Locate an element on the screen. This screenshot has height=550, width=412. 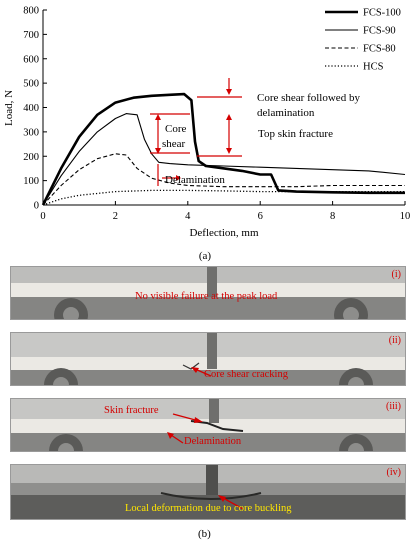
legend: FCS-100 FCS-90 FCS-80 HCS is located at coordinates (363, 40).